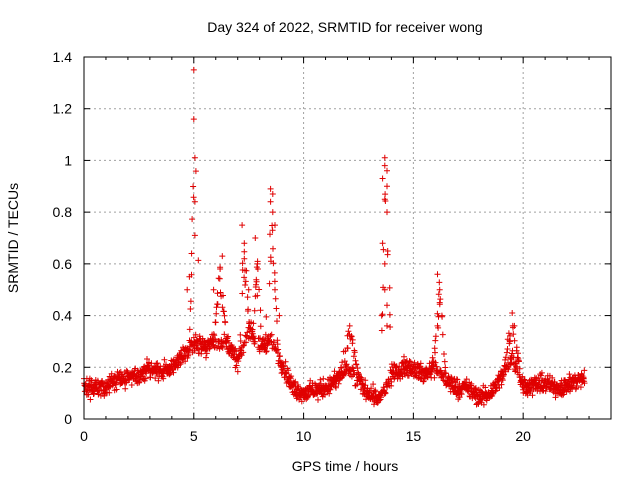 This screenshot has height=480, width=640. What do you see at coordinates (13, 238) in the screenshot?
I see `y-axis-label: SRMTID / TECUs` at bounding box center [13, 238].